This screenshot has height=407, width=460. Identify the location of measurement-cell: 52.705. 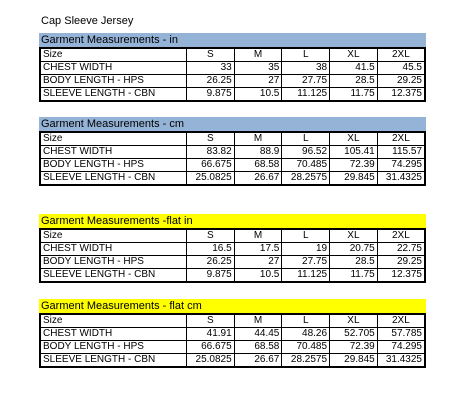
(353, 334).